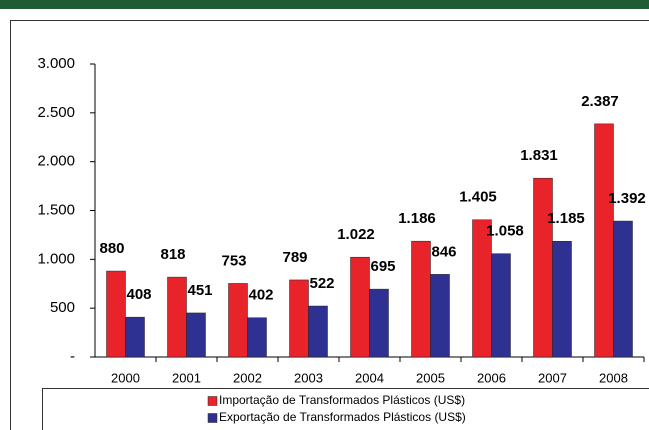  I want to click on value-label: 2.387, so click(600, 101).